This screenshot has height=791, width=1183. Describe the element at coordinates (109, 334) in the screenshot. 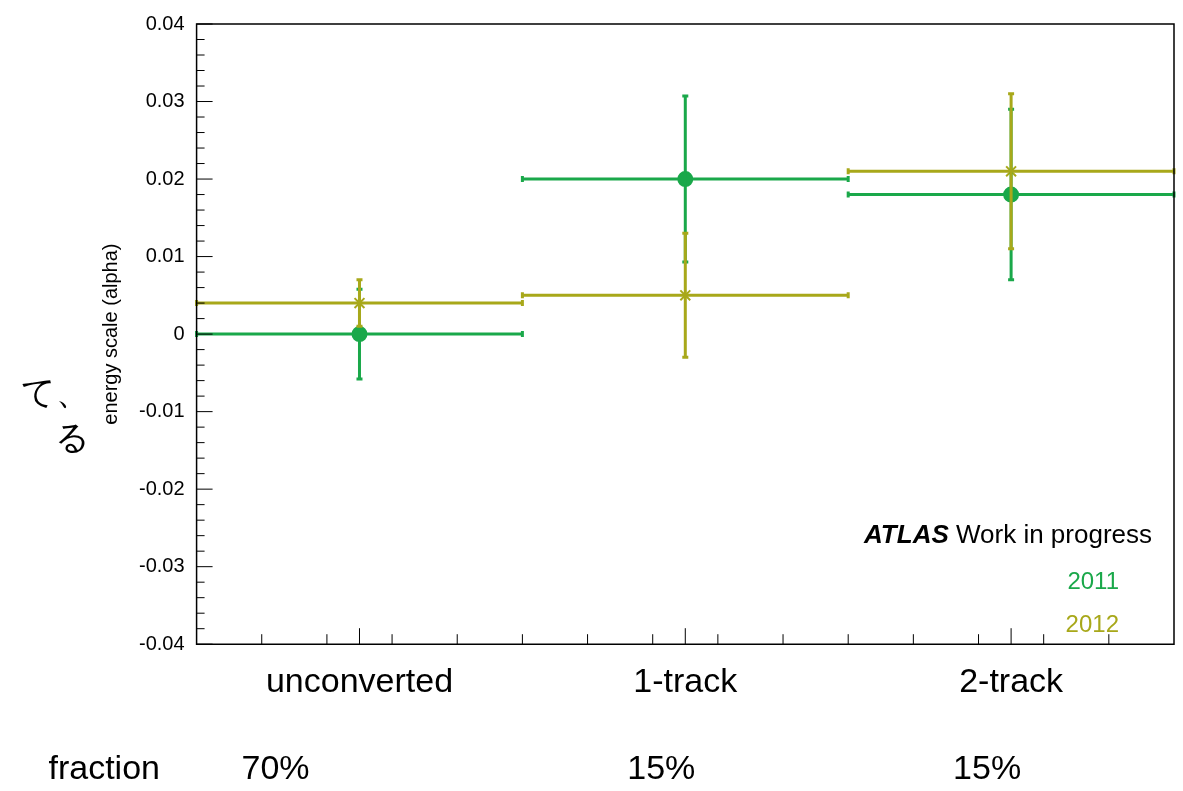

I see `y-axis-title: energy scale (alpha)` at that location.